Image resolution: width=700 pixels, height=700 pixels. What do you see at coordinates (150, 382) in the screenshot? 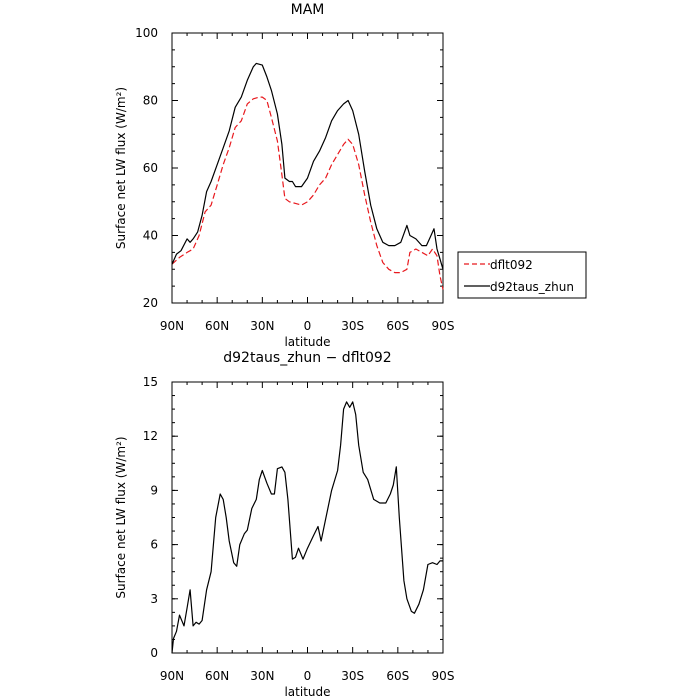
I see `y-tick-label: 15` at bounding box center [150, 382].